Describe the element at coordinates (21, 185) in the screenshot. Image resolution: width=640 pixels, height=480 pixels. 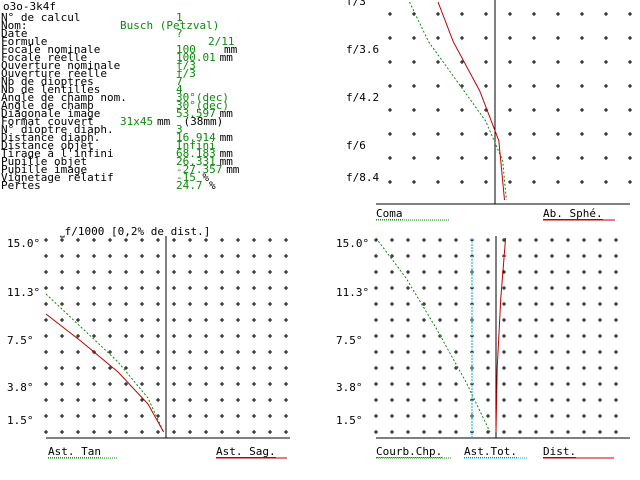
I see `param-label: Pertes` at that location.